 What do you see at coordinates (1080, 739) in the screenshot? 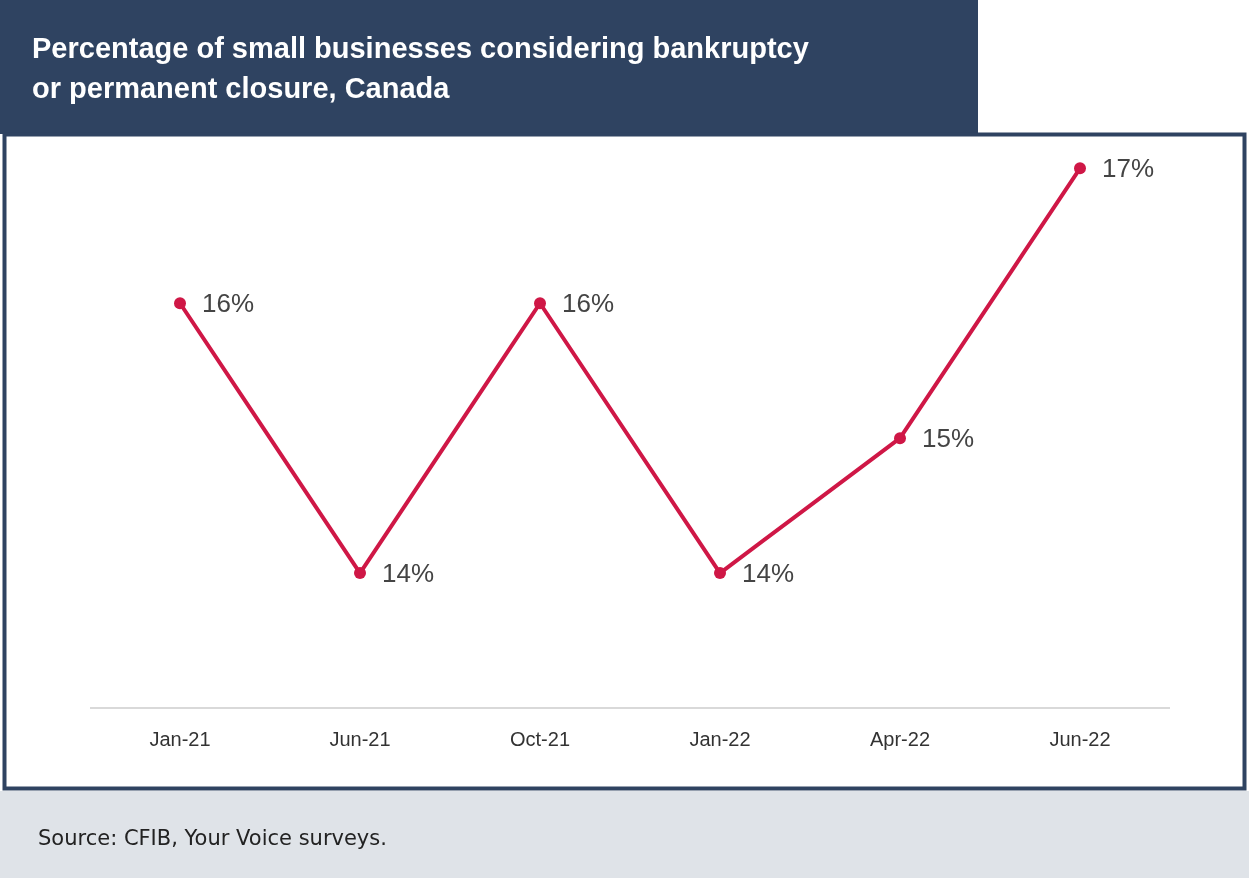
I see `x-tick-label: Jun-22` at bounding box center [1080, 739].